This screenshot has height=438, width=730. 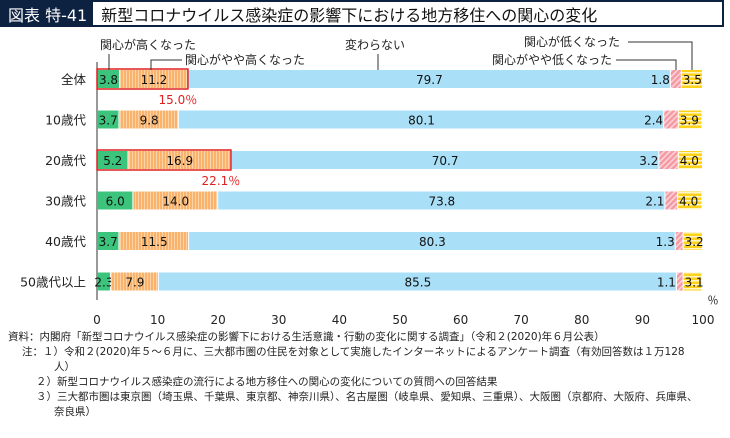 I want to click on x-tick-label: 50, so click(x=399, y=320).